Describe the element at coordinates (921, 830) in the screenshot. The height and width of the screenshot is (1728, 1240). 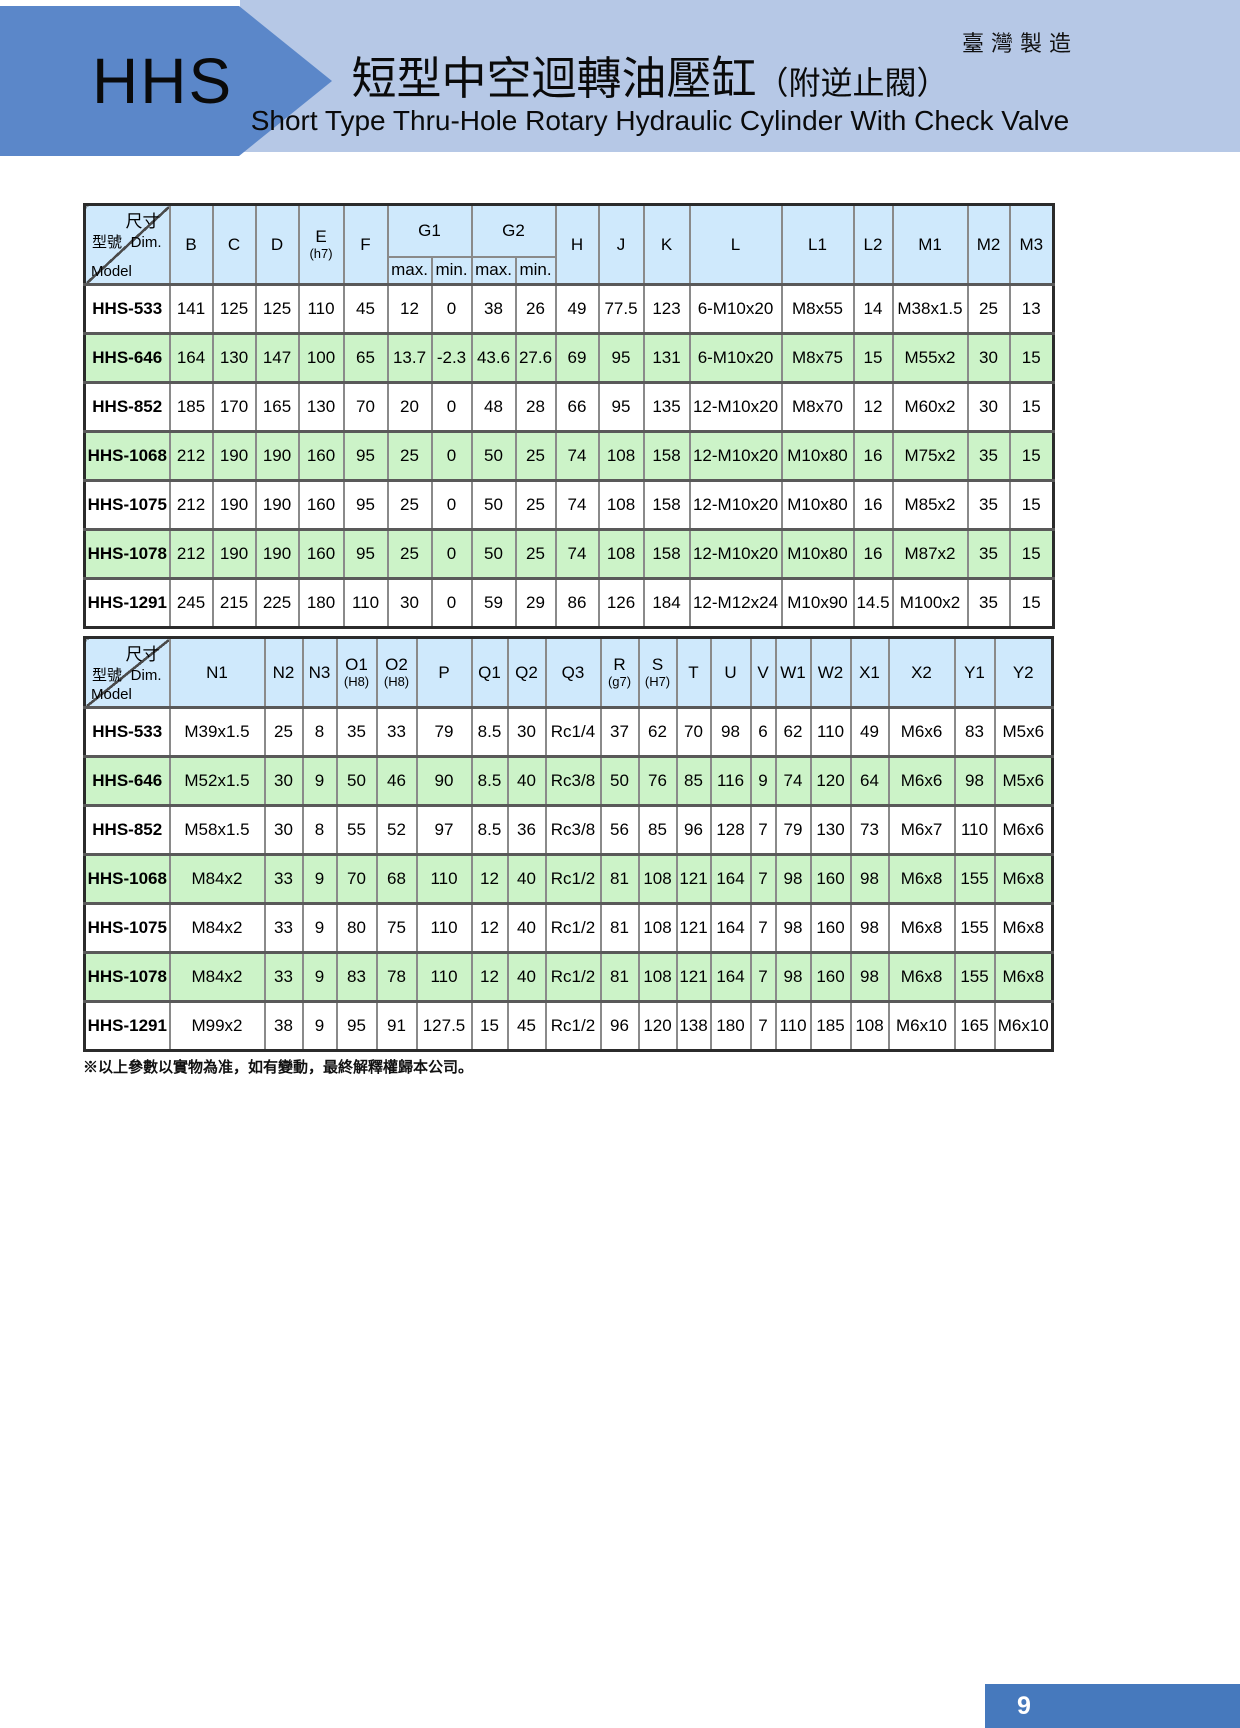
I see `value-cell: M6x7` at that location.